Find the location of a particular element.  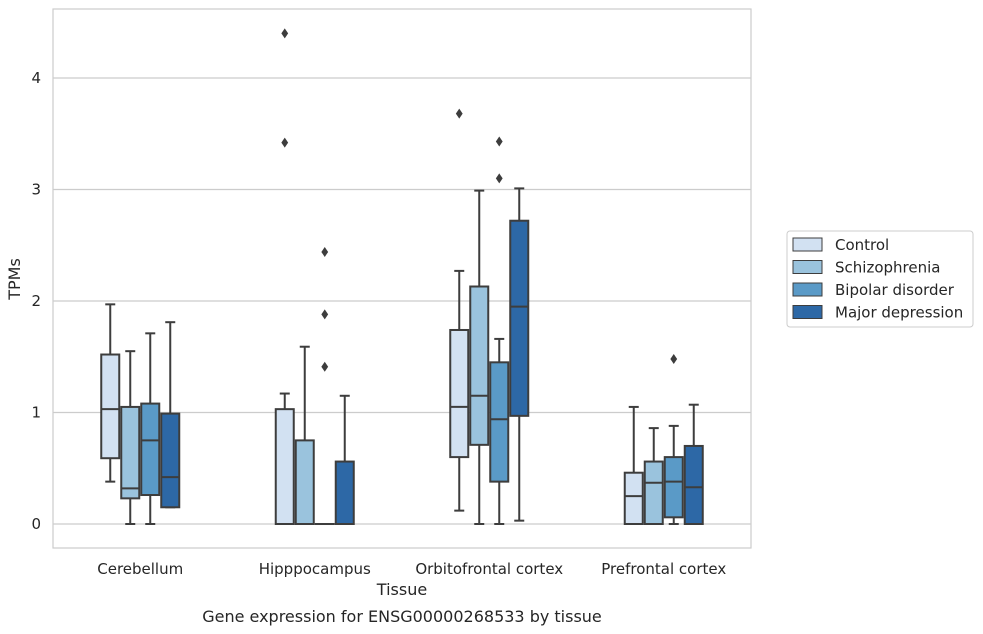

legend-label: Schizophrenia is located at coordinates (887, 268).